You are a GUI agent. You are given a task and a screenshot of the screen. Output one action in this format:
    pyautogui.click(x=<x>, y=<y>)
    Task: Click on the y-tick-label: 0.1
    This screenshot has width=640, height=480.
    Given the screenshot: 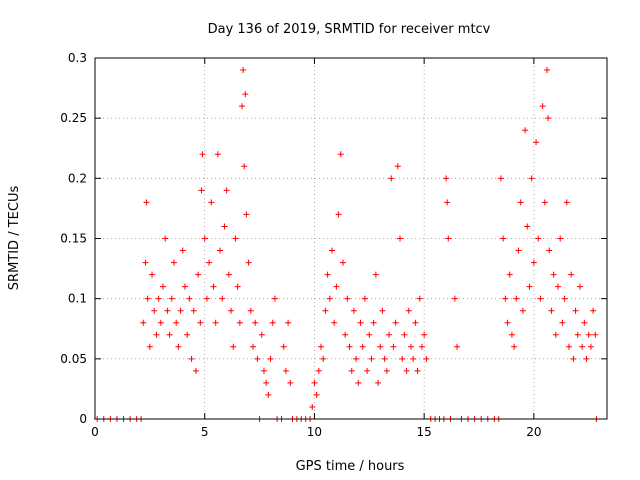 What is the action you would take?
    pyautogui.click(x=77, y=299)
    